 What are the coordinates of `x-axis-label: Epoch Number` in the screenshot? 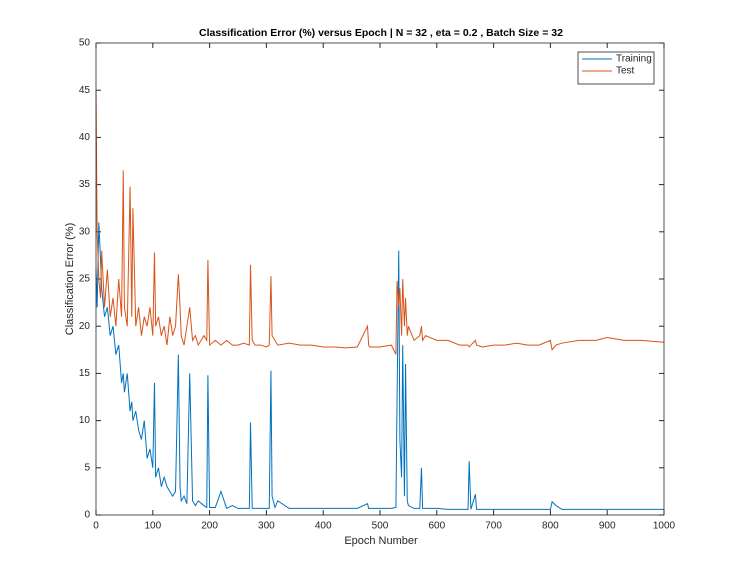 It's located at (381, 541).